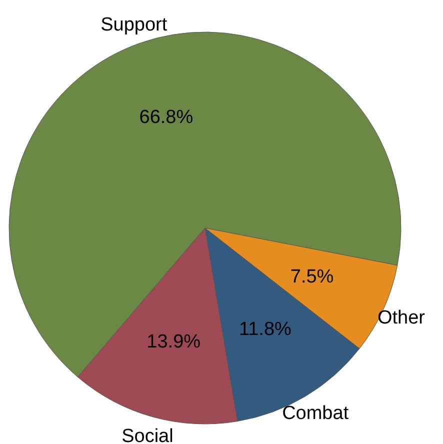 The image size is (443, 444). I want to click on slice-label: Social, so click(148, 435).